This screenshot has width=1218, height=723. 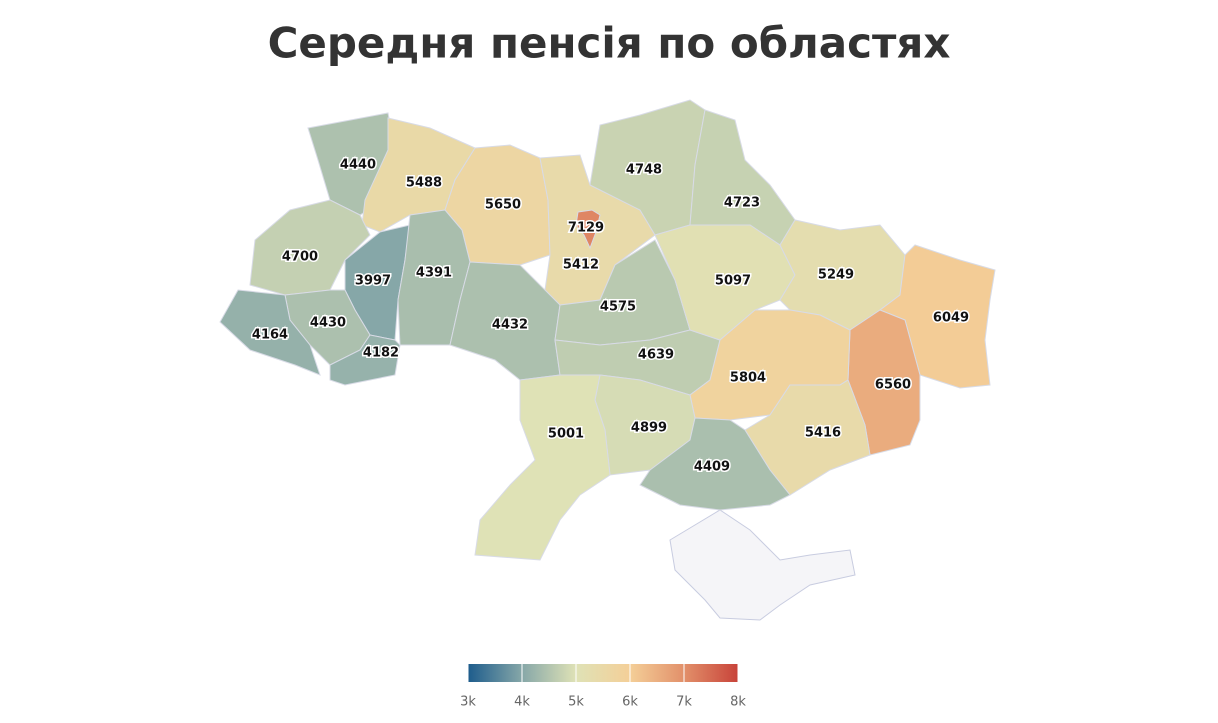 I want to click on legend-tick-label: 5k, so click(x=576, y=702).